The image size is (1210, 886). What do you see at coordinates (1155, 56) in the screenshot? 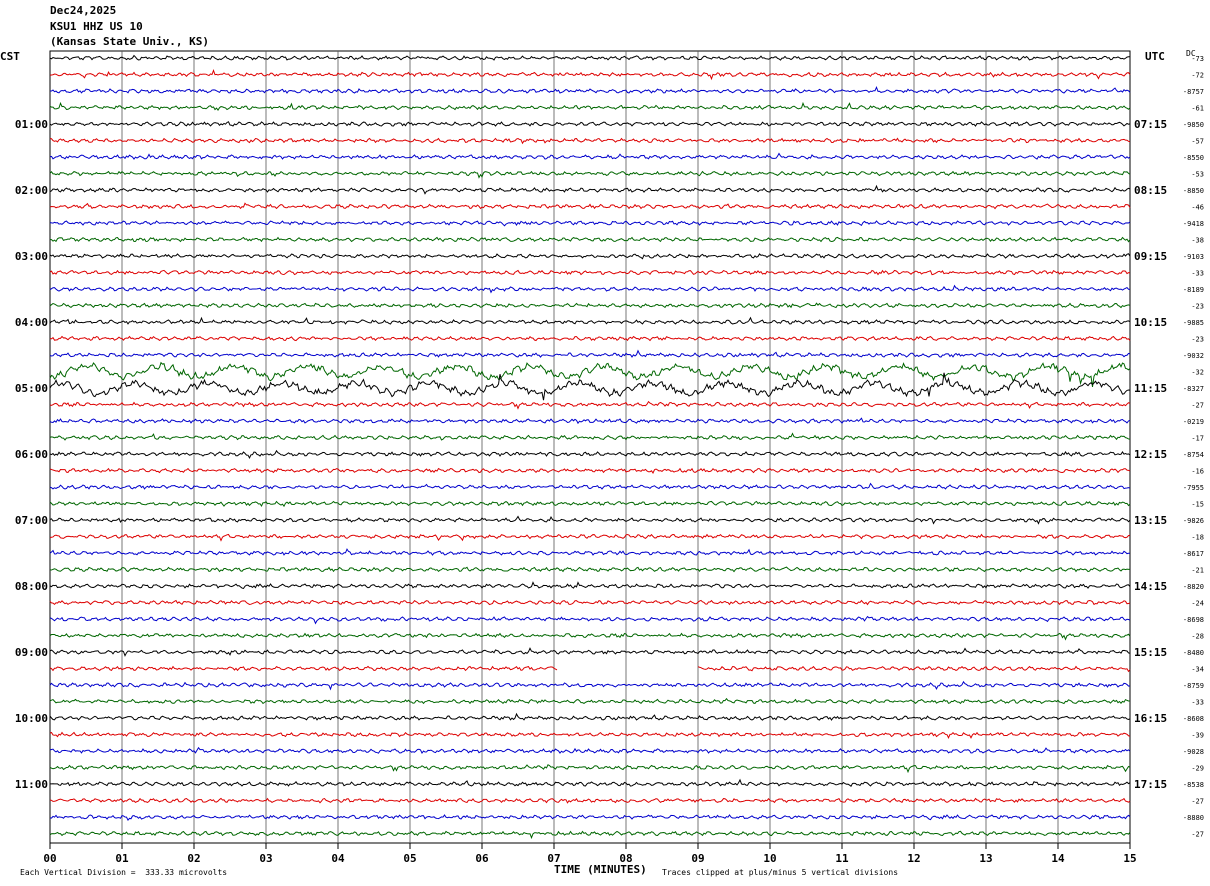
I see `right-timezone-label: UTC` at bounding box center [1155, 56].